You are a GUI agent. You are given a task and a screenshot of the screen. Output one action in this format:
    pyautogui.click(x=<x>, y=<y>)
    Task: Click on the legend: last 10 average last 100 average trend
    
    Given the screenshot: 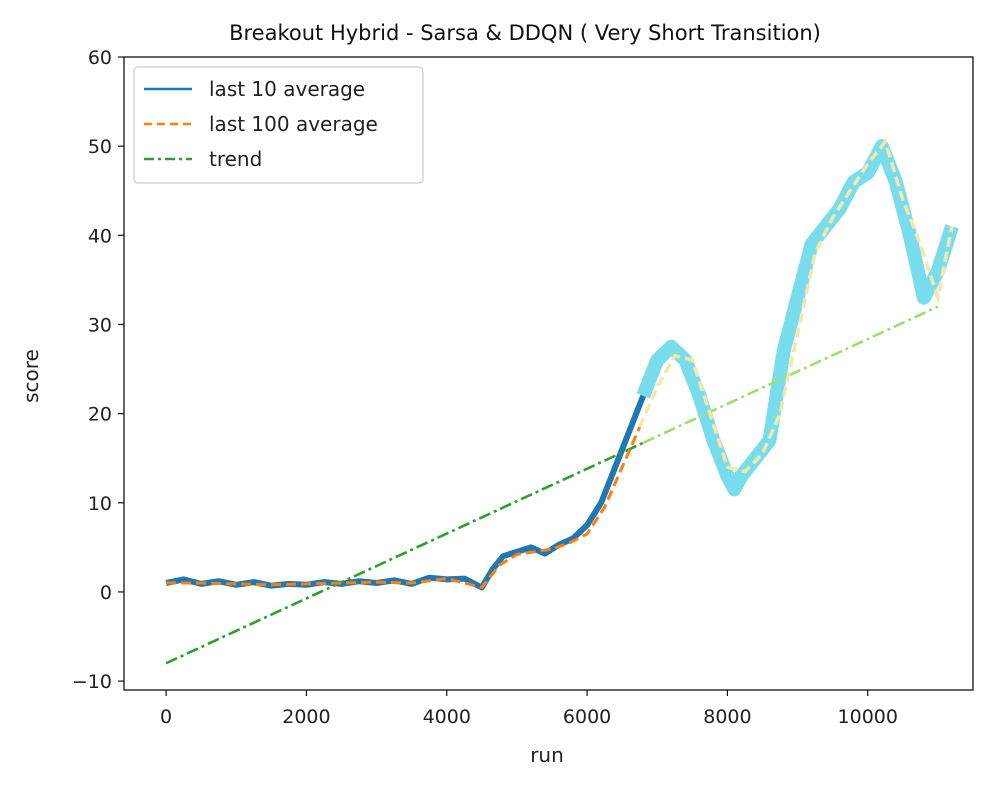 What is the action you would take?
    pyautogui.click(x=278, y=125)
    